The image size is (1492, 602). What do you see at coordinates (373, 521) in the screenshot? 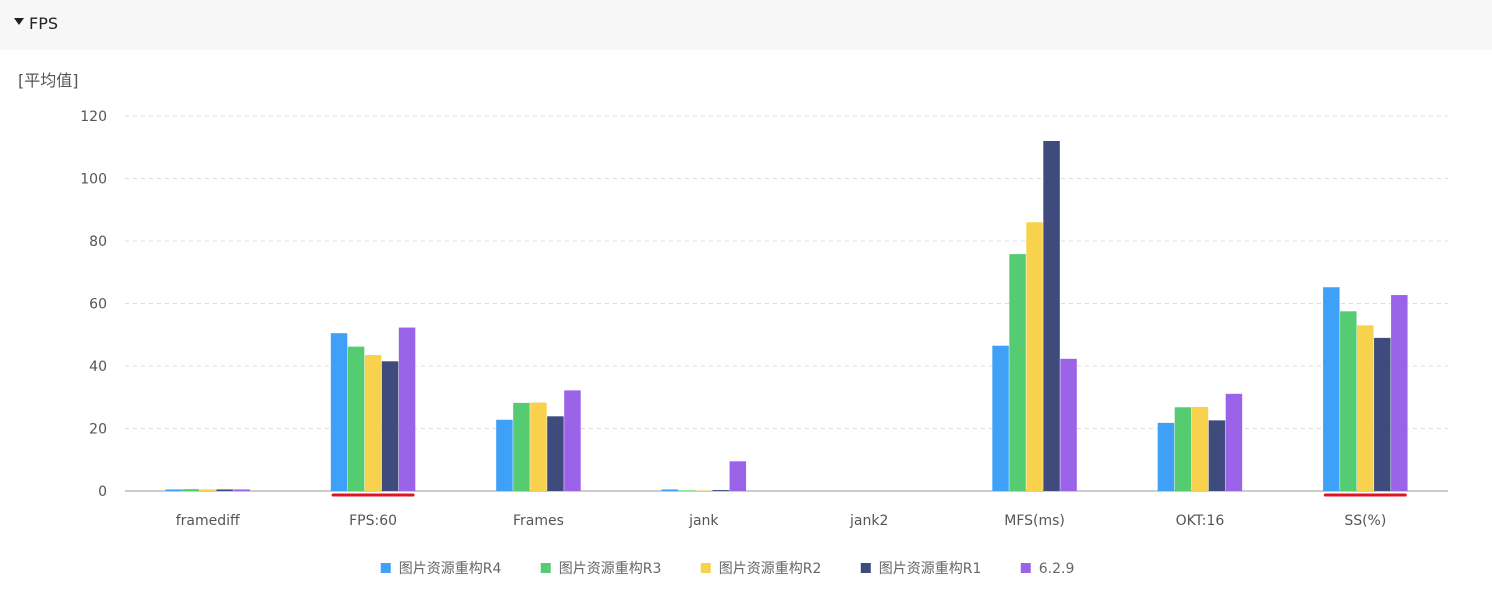
I see `x-tick-label: FPS:60` at bounding box center [373, 521].